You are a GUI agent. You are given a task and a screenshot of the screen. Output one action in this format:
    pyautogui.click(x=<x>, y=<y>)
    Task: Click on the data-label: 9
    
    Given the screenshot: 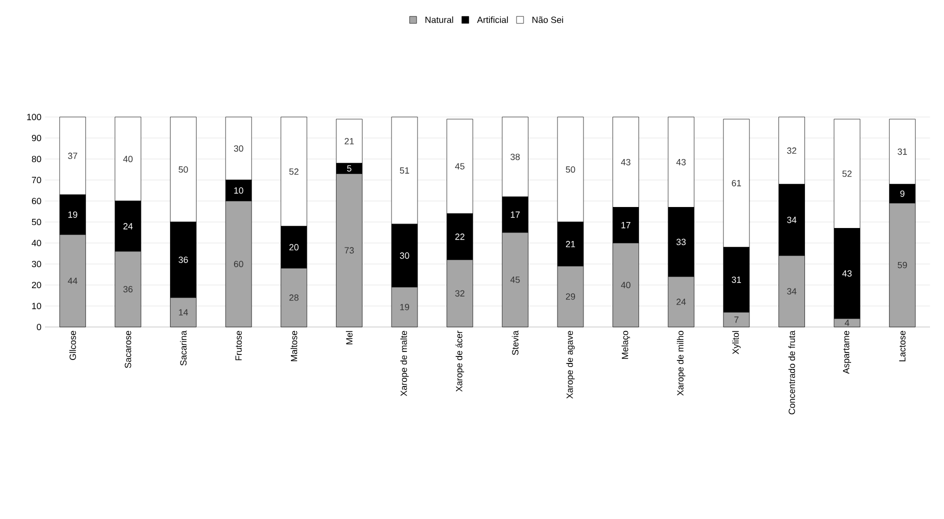 What is the action you would take?
    pyautogui.click(x=902, y=193)
    